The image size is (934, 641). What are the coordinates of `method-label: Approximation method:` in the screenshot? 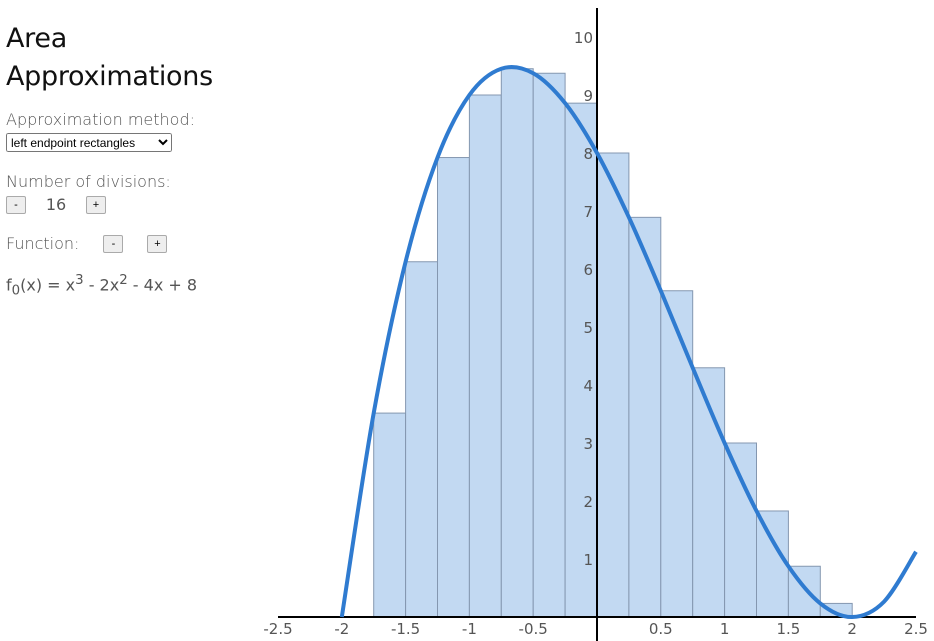 It's located at (100, 119).